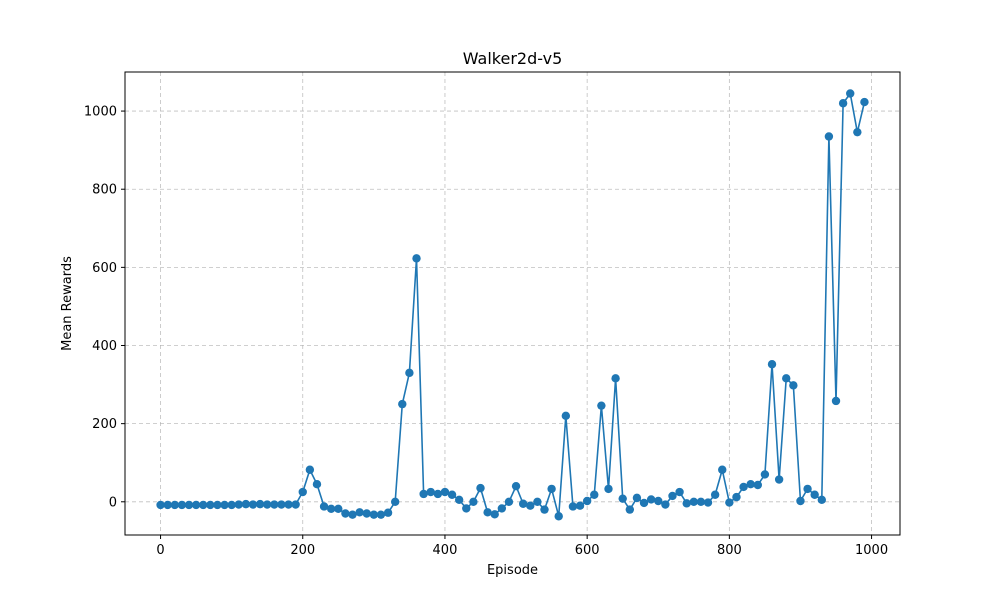  I want to click on y-tick-label: 800, so click(104, 190).